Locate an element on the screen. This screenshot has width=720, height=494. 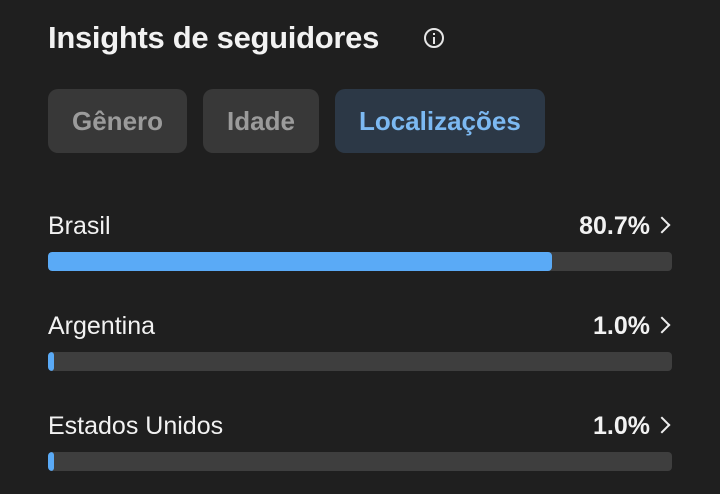
location-name: Estados Unidos is located at coordinates (136, 426).